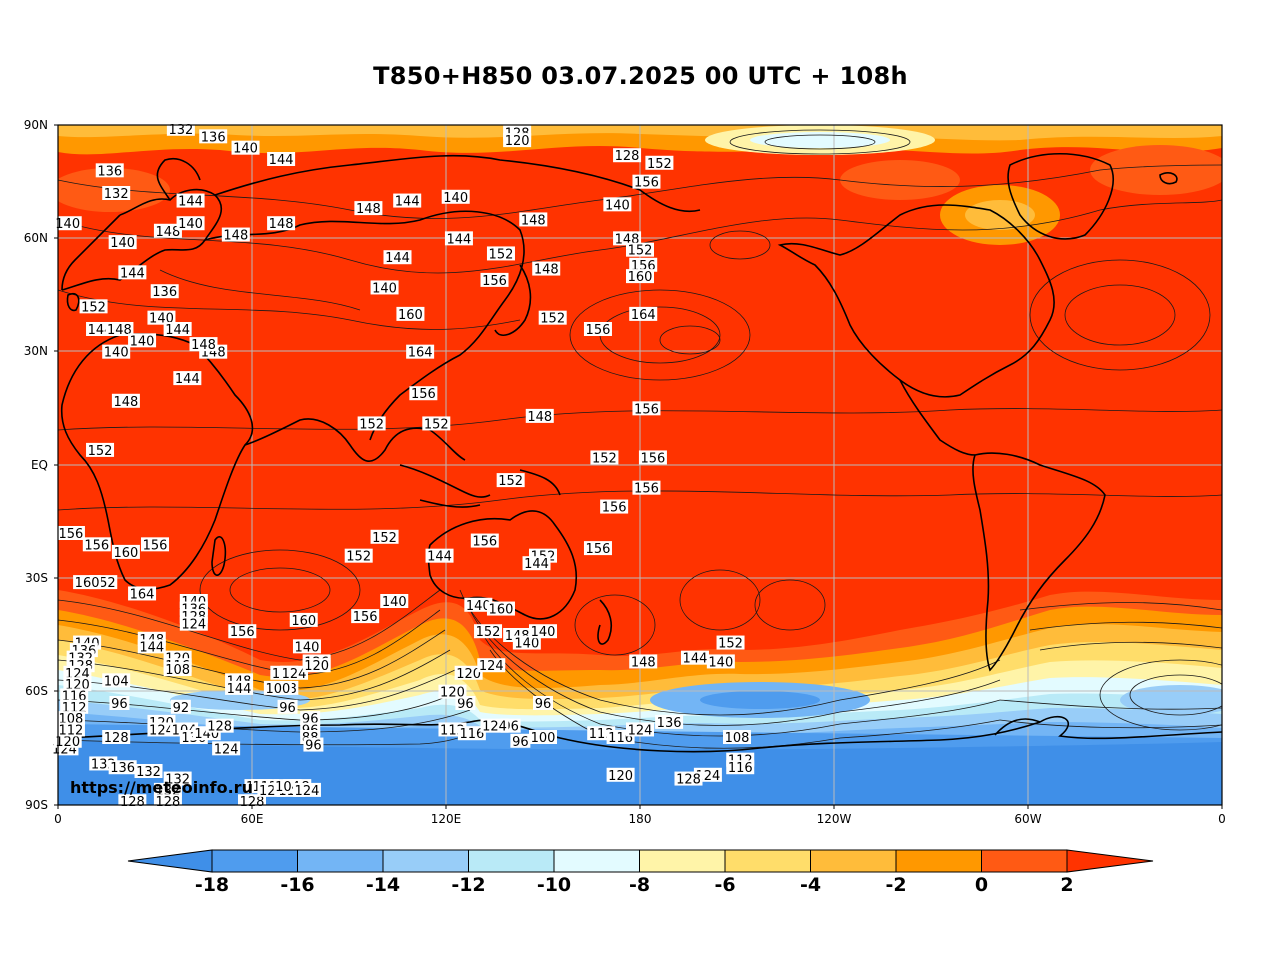 This screenshot has width=1281, height=963. What do you see at coordinates (640, 819) in the screenshot?
I see `lon-label-180: 180` at bounding box center [640, 819].